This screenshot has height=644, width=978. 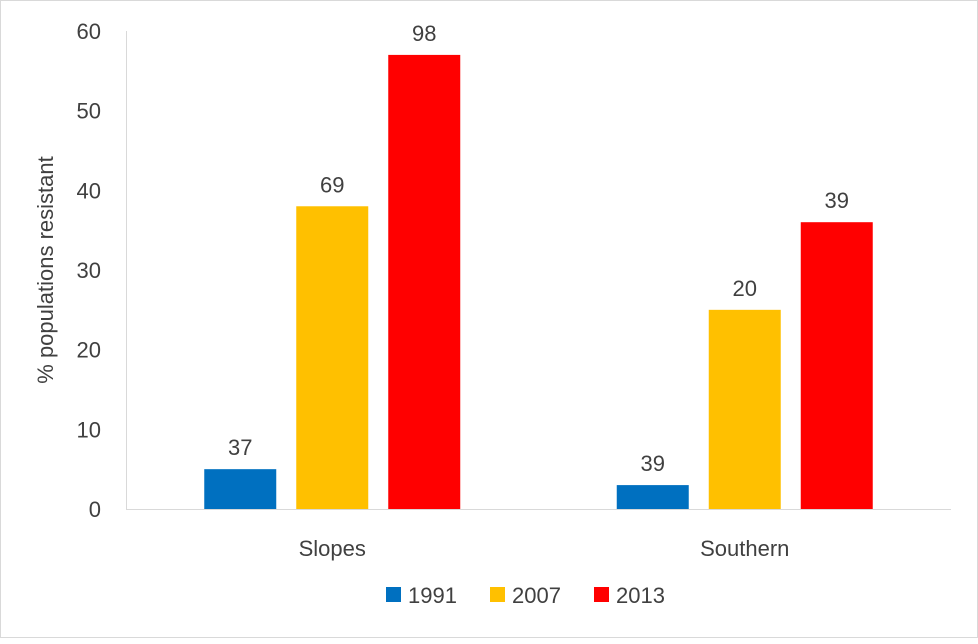 I want to click on legend-swatch-2007, so click(x=497, y=594).